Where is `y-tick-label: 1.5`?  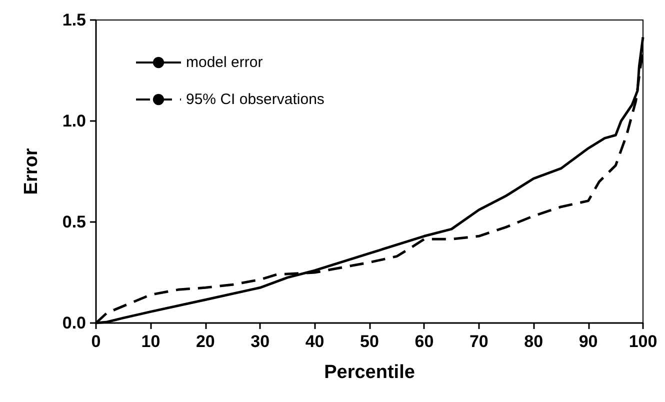
y-tick-label: 1.5 is located at coordinates (74, 20).